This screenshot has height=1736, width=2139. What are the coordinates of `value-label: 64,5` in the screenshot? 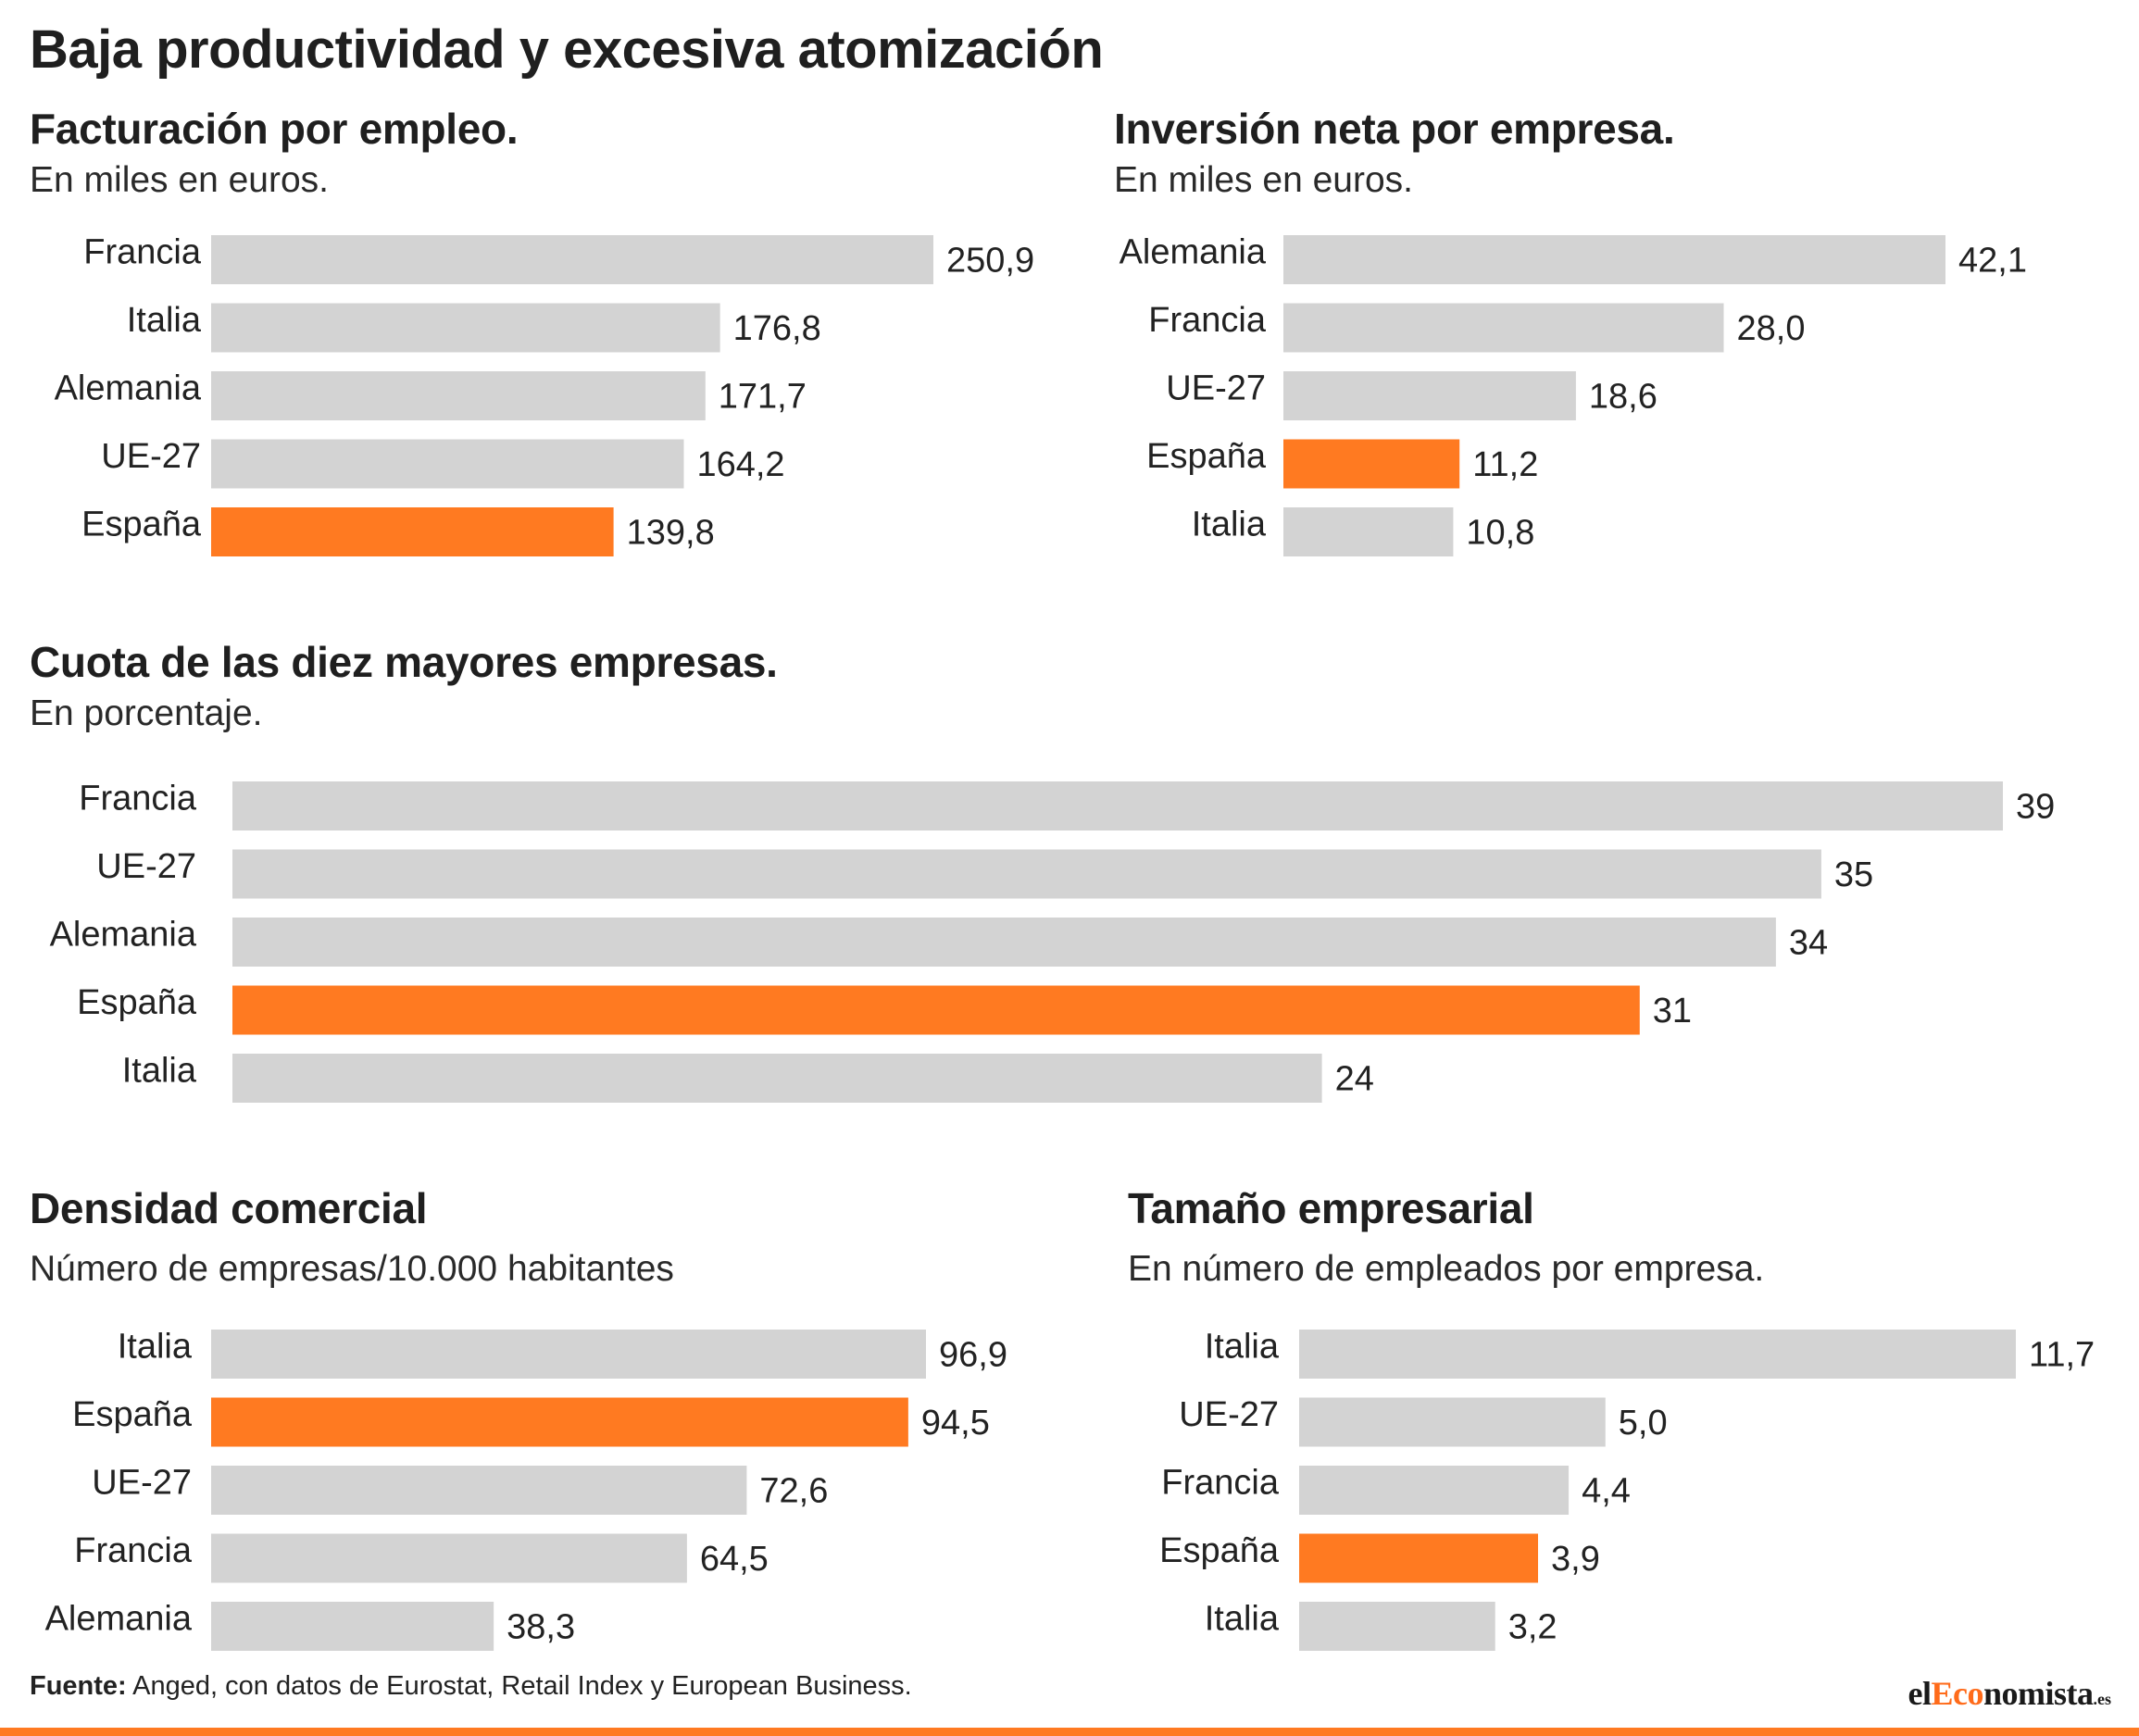 It's located at (734, 1559).